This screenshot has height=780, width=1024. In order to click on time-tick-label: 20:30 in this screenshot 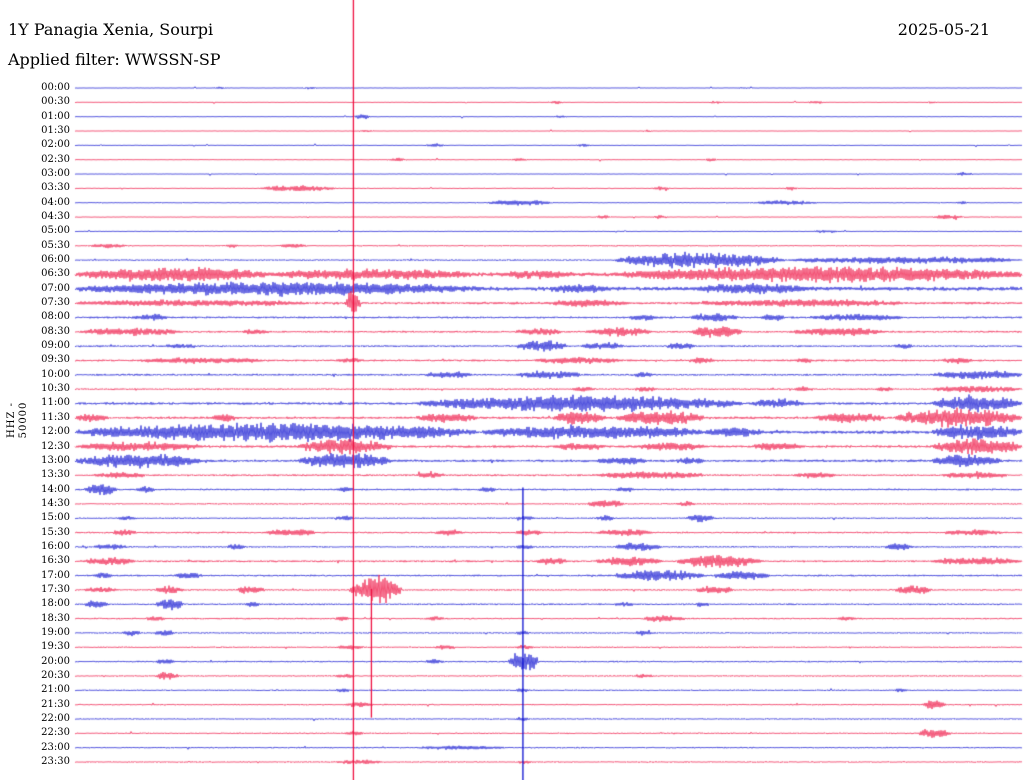, I will do `click(55, 675)`.